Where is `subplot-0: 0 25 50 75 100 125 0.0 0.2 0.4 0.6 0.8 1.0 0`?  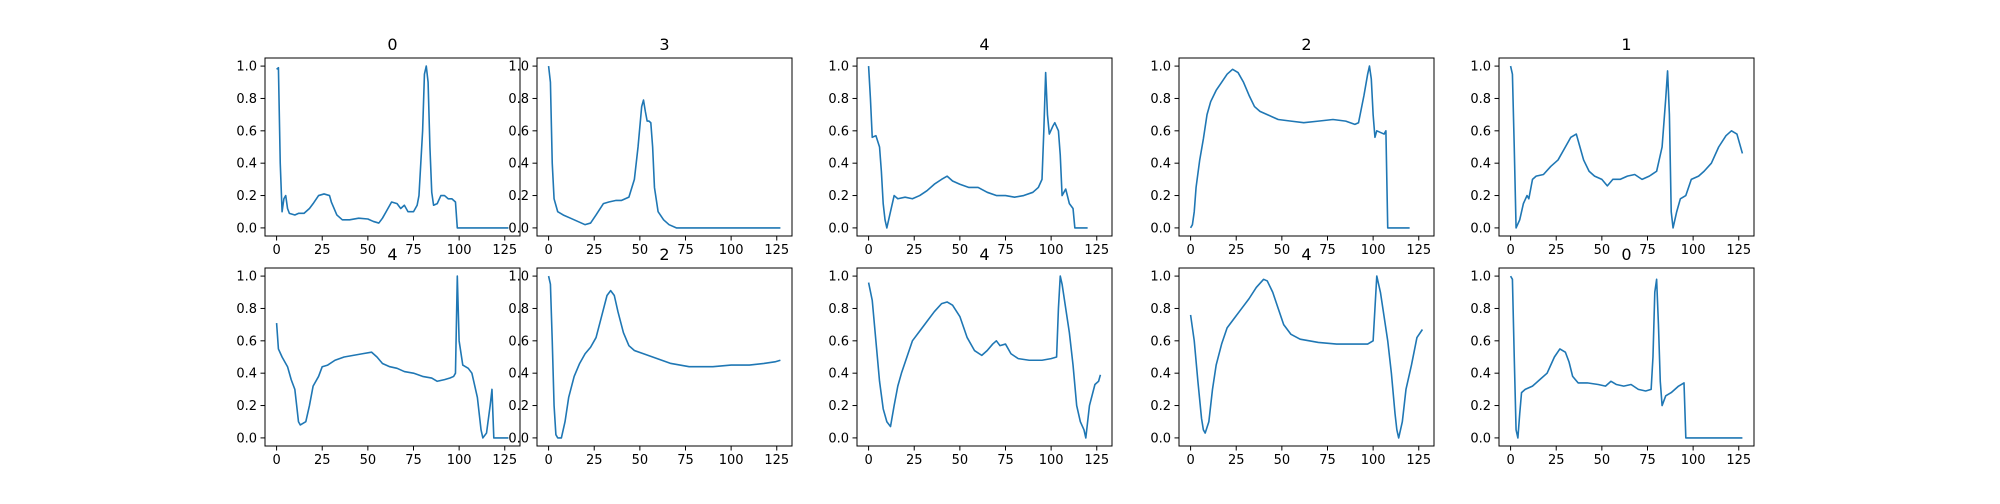
subplot-0: 0 25 50 75 100 125 0.0 0.2 0.4 0.6 0.8 1.0 0 is located at coordinates (378, 146).